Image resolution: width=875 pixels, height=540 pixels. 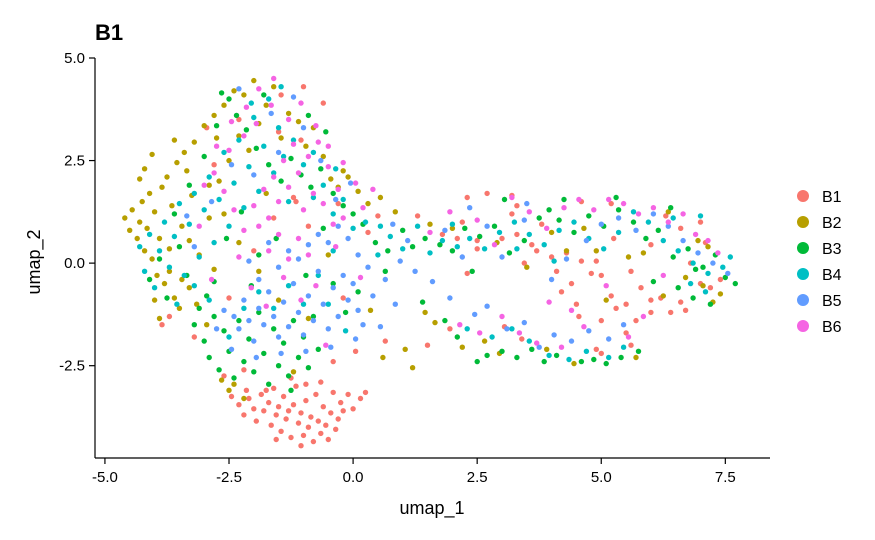 What do you see at coordinates (431, 508) in the screenshot?
I see `x-axis-label: umap_1` at bounding box center [431, 508].